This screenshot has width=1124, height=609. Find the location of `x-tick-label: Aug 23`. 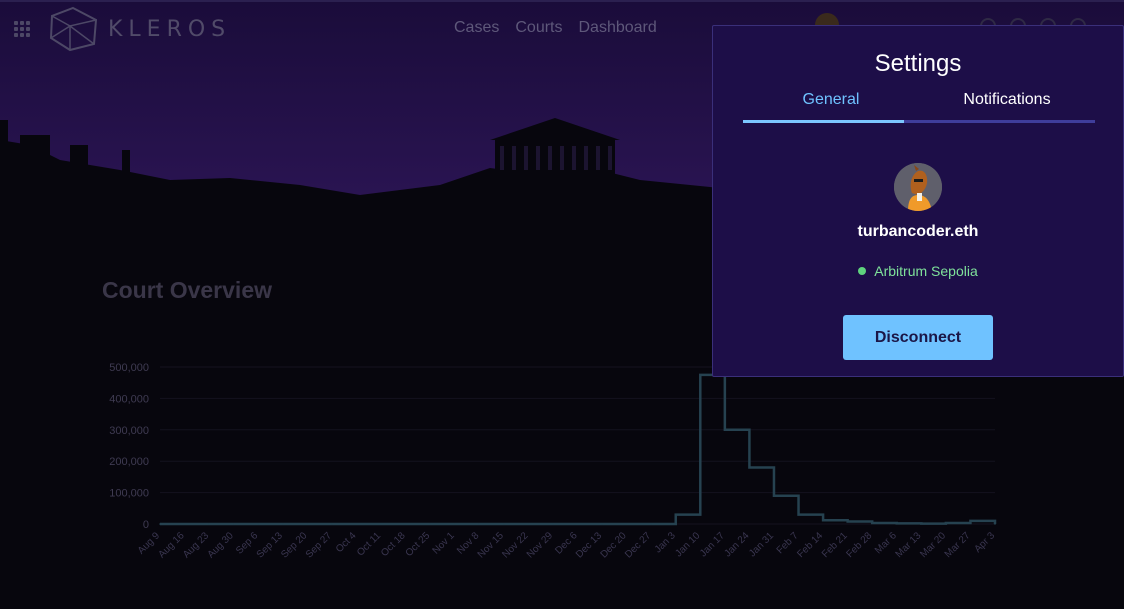

x-tick-label: Aug 23 is located at coordinates (196, 545).